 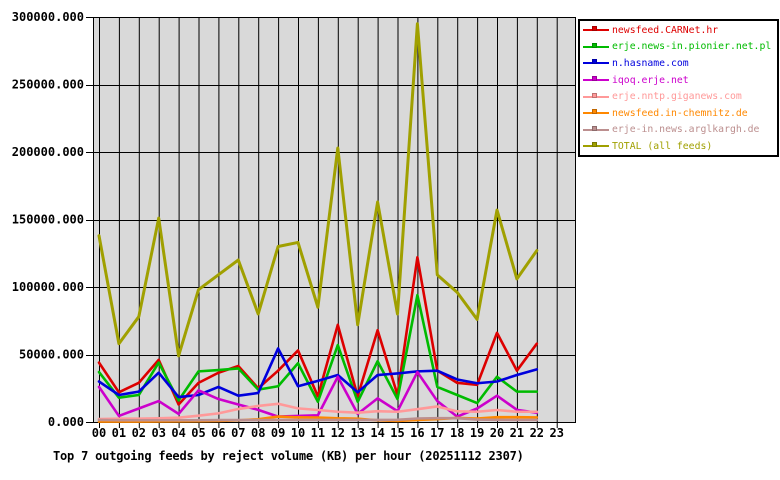 I want to click on x-axis-tick-label: 04, so click(x=178, y=433).